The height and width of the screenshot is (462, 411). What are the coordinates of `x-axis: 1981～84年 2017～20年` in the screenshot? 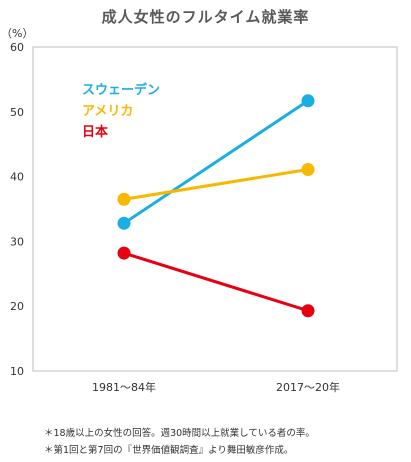 It's located at (216, 387).